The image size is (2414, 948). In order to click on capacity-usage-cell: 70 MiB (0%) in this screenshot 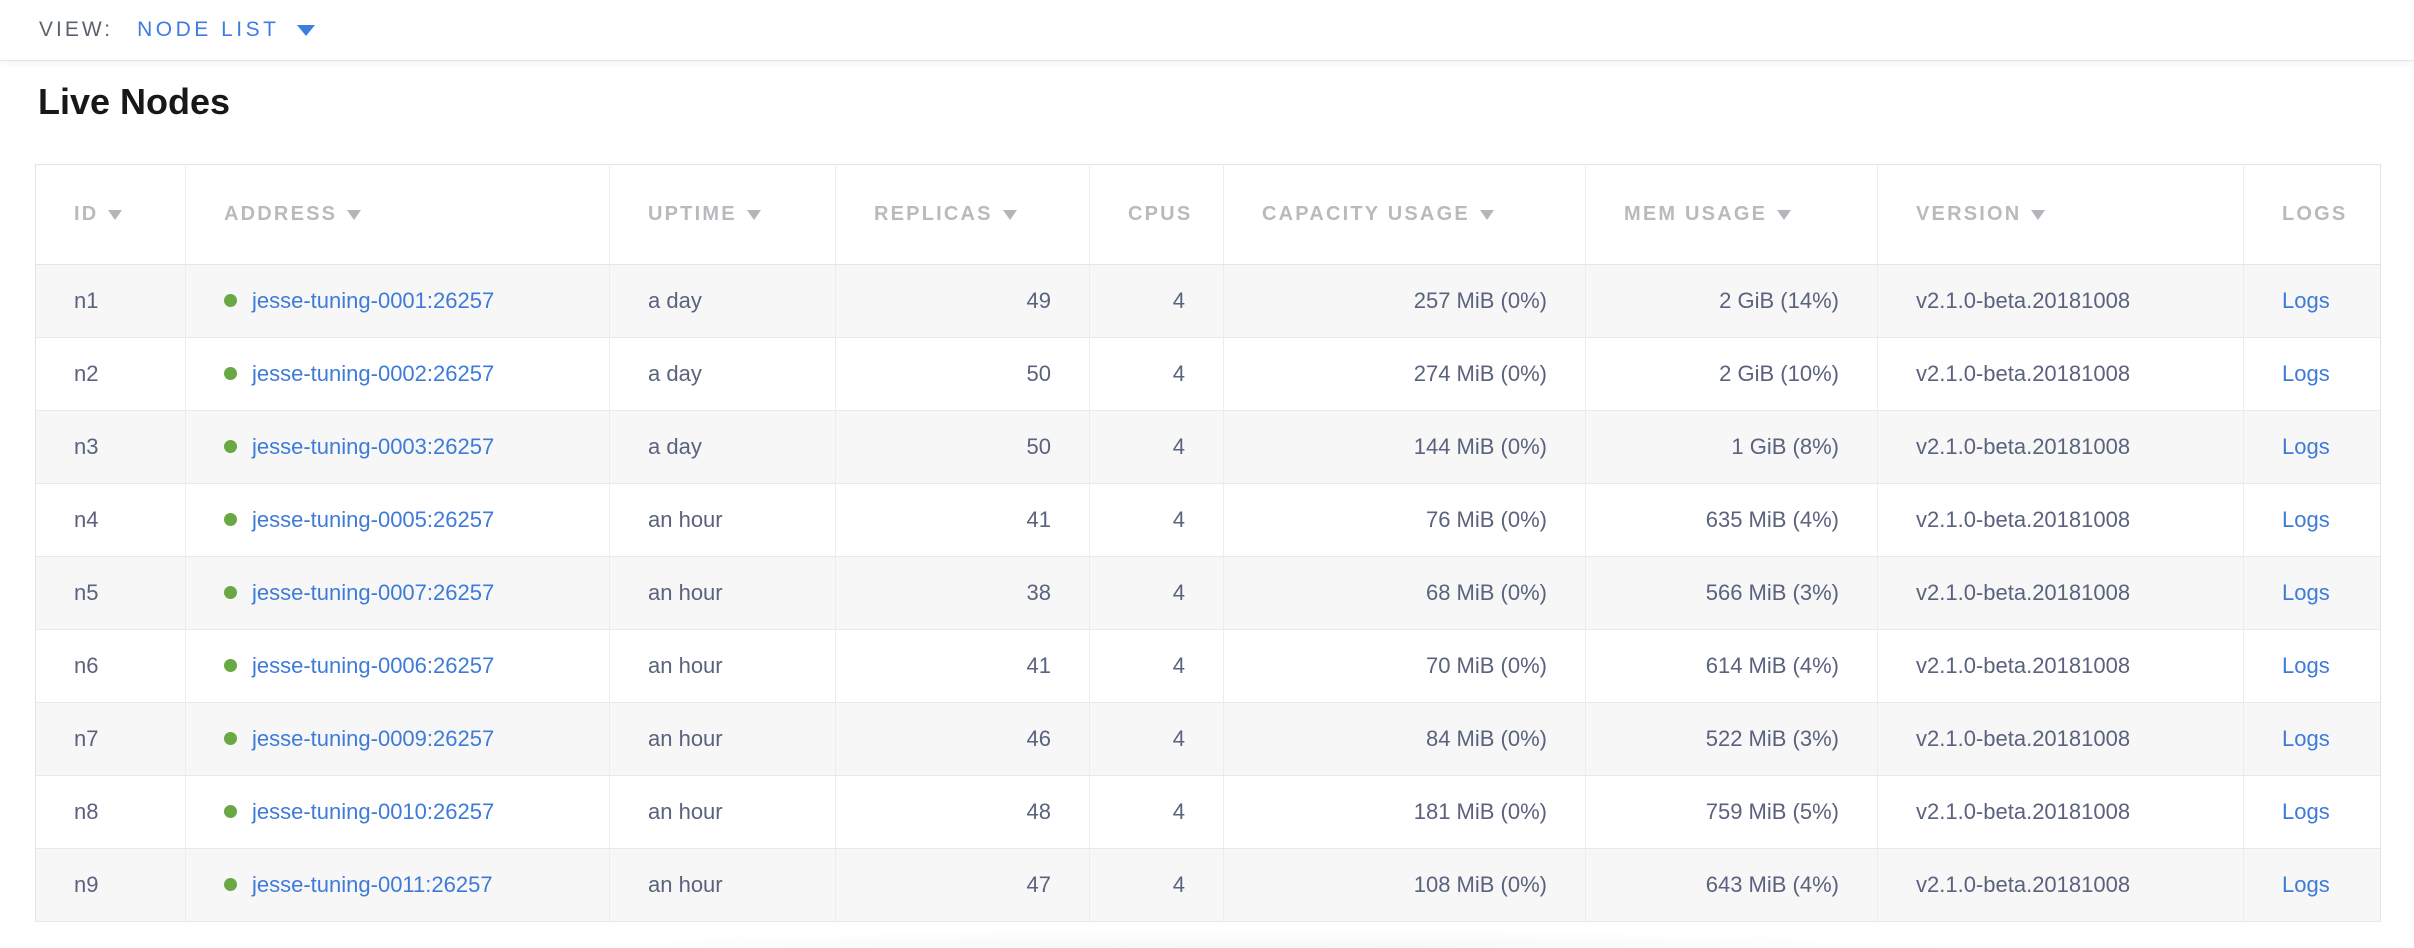, I will do `click(1404, 666)`.